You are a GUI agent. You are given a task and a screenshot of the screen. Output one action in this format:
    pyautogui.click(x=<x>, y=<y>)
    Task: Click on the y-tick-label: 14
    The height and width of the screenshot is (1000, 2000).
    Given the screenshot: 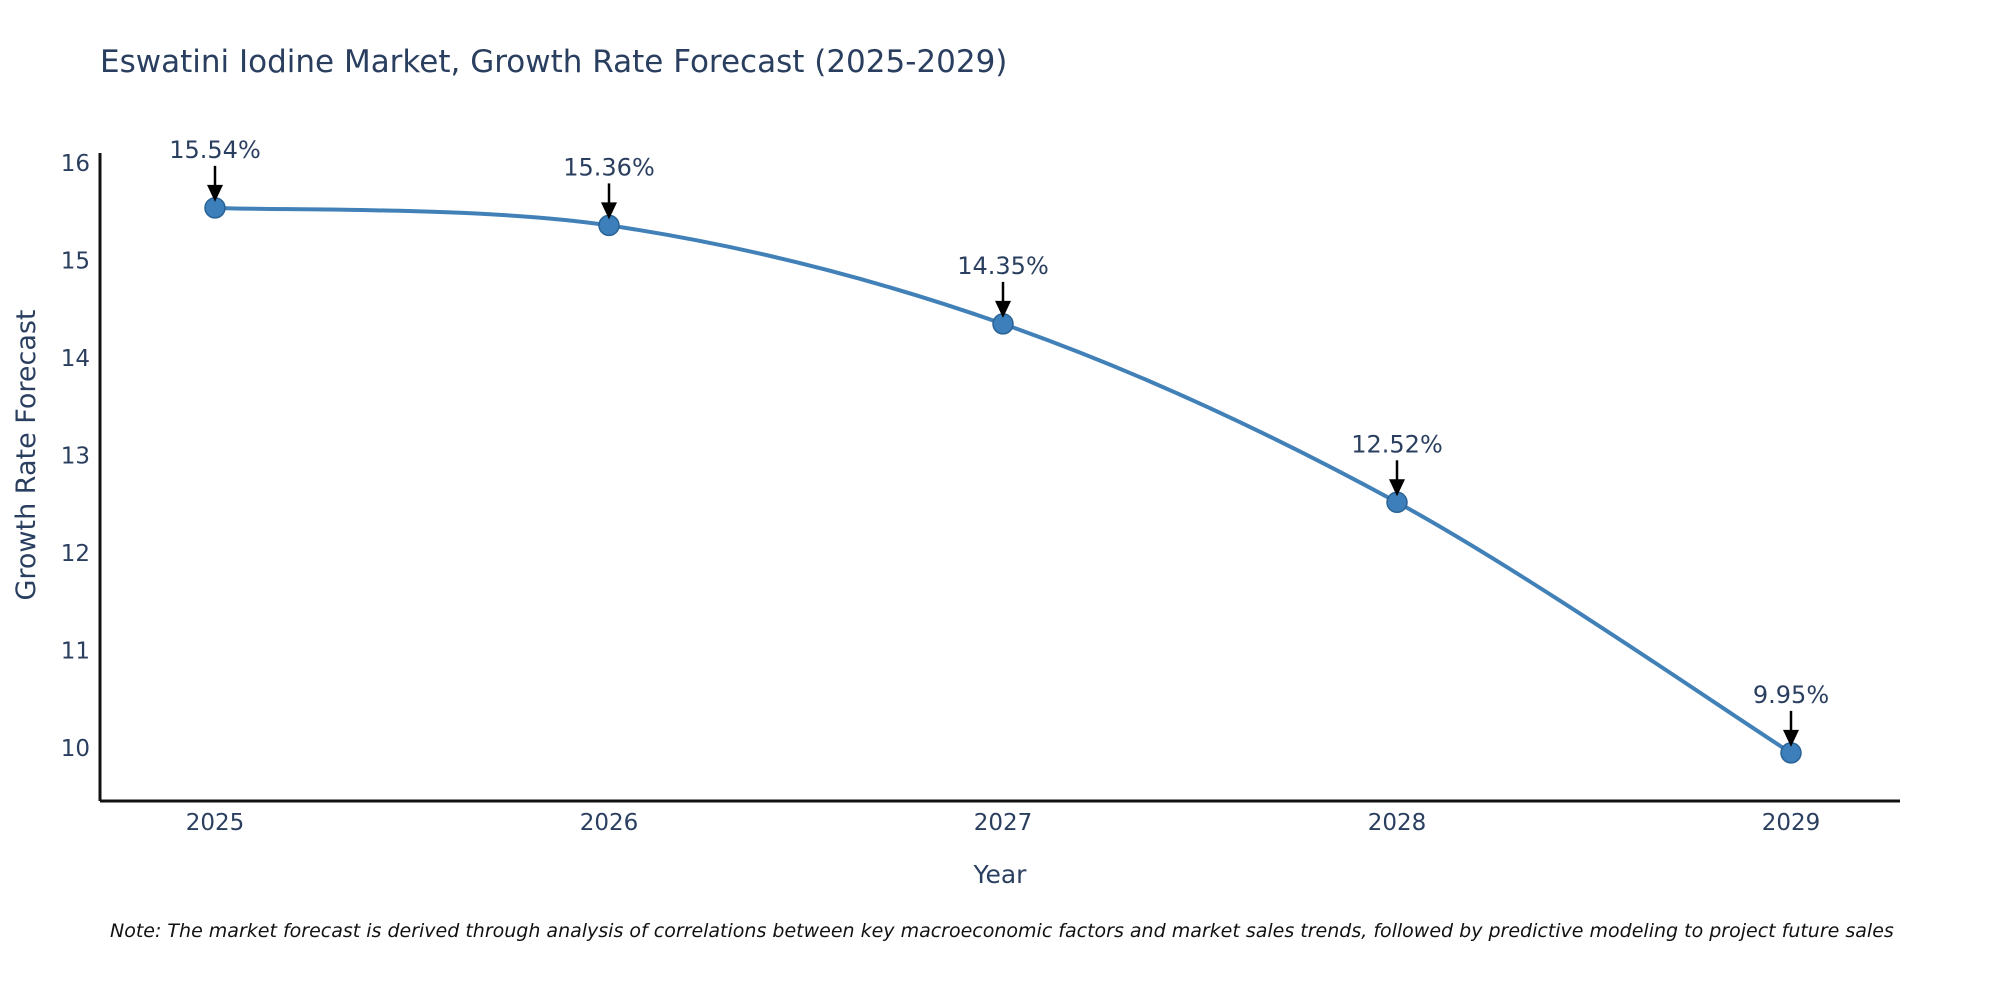 What is the action you would take?
    pyautogui.click(x=75, y=359)
    